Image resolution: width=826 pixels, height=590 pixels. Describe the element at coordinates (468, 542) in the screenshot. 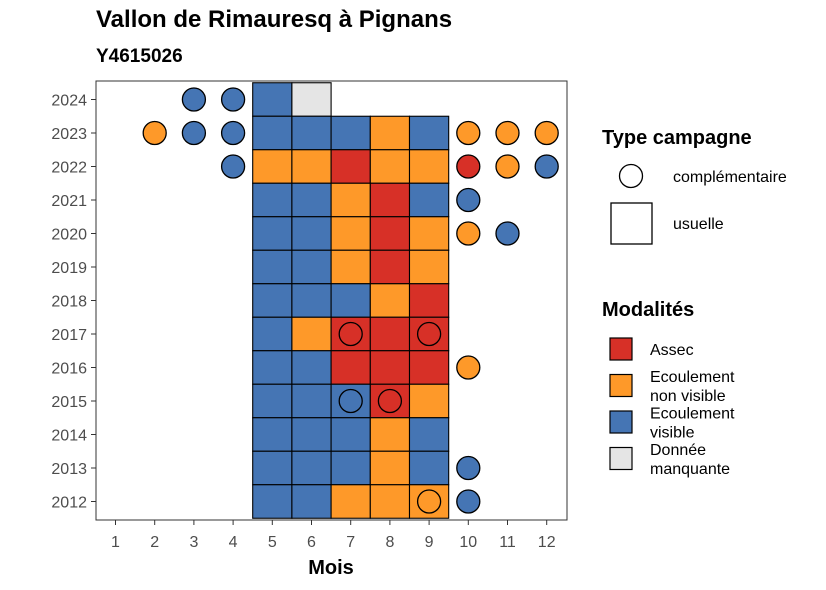

I see `x-tick-label: 10` at that location.